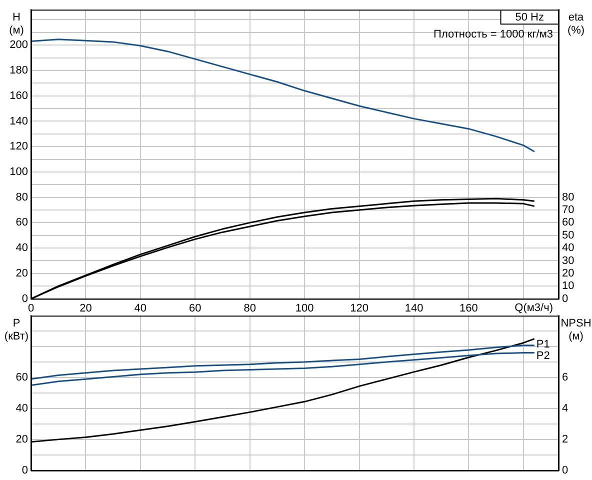 This screenshot has height=480, width=592. I want to click on y-axis-title: P (кВт), so click(16, 330).